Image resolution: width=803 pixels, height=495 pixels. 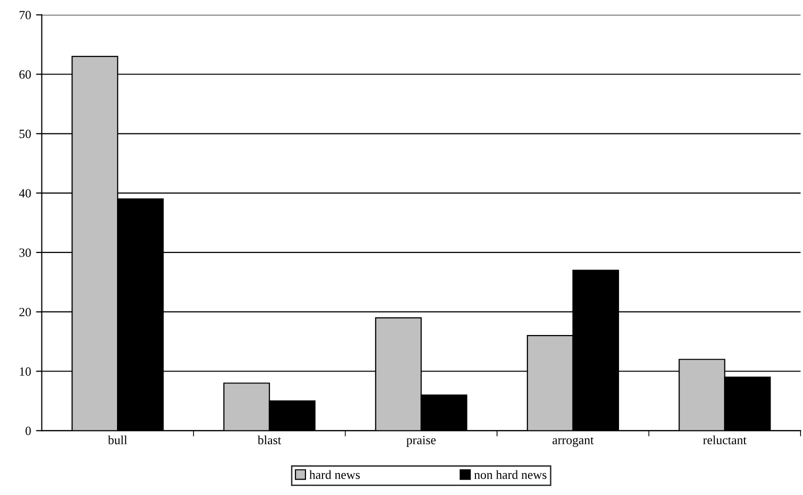 I want to click on y-tick-label: 60, so click(x=25, y=74).